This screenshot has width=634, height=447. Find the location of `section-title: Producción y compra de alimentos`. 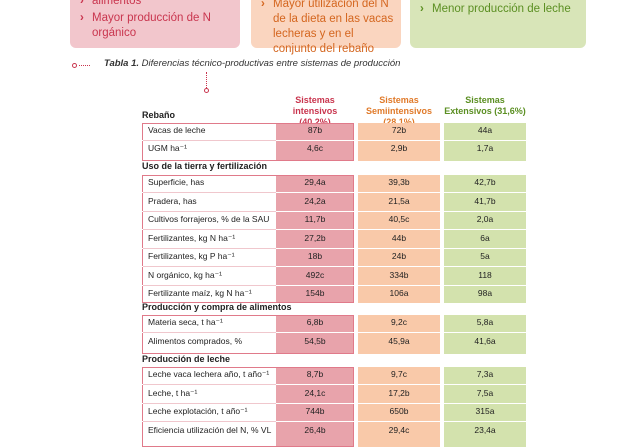

section-title: Producción y compra de alimentos is located at coordinates (217, 307).